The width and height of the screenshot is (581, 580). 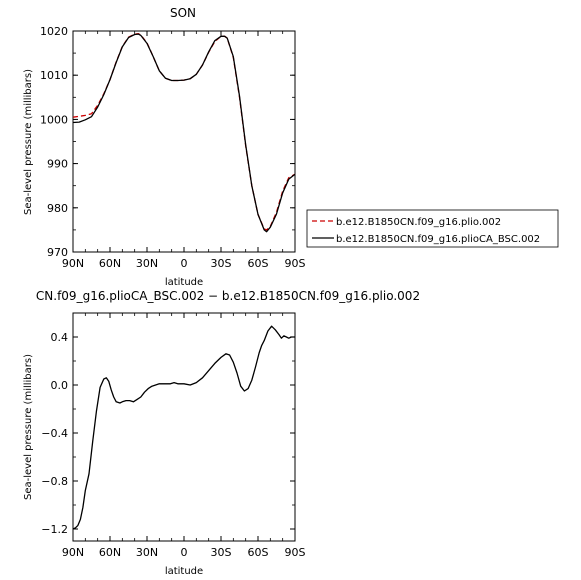 I want to click on bottom-x-tick-label: 30S, so click(x=221, y=552).